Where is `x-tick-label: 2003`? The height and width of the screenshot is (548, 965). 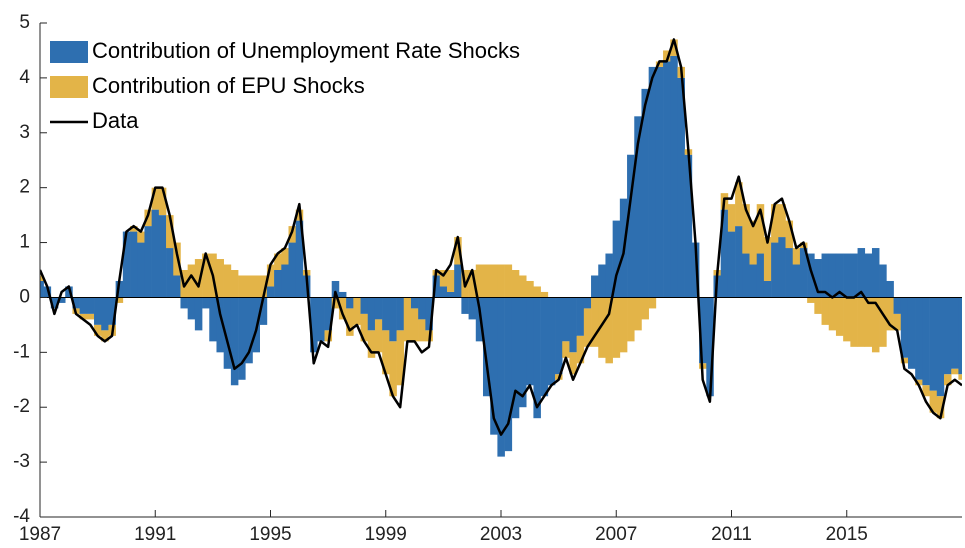
x-tick-label: 2003 is located at coordinates (501, 534).